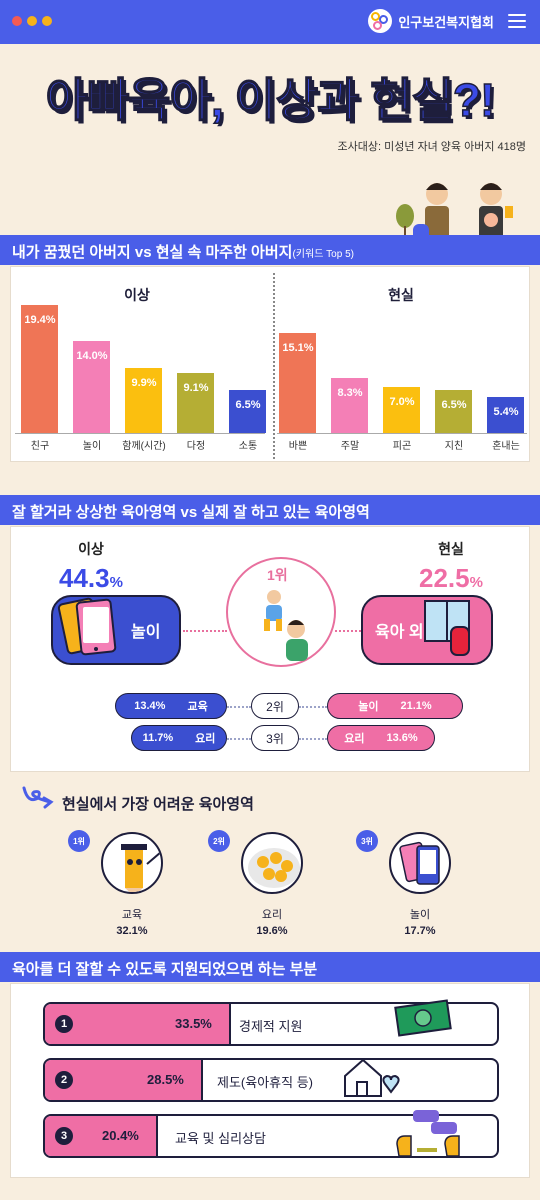 The width and height of the screenshot is (540, 1200). I want to click on window-dots, so click(32, 21).